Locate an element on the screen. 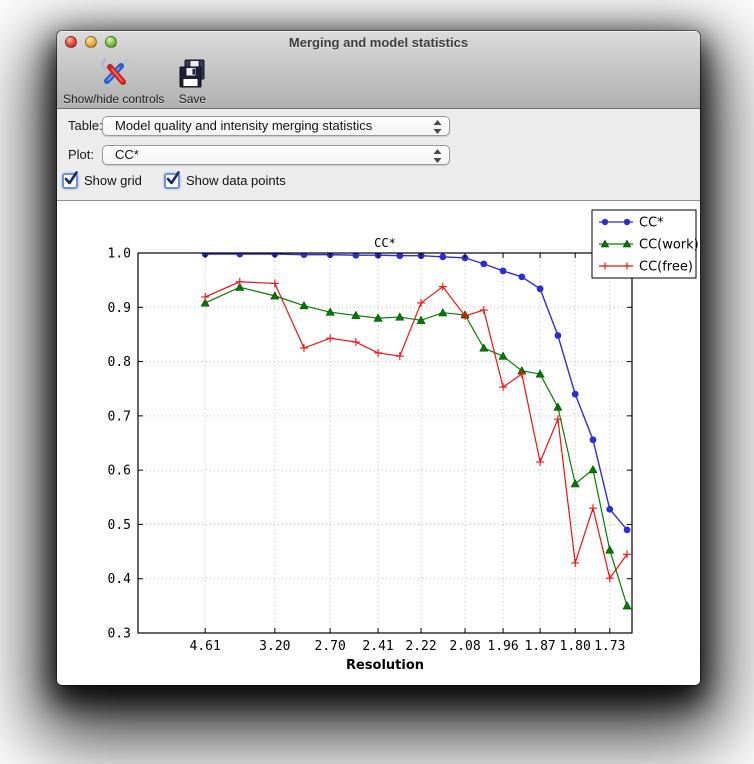  tool-label: Show/hide controls is located at coordinates (114, 99).